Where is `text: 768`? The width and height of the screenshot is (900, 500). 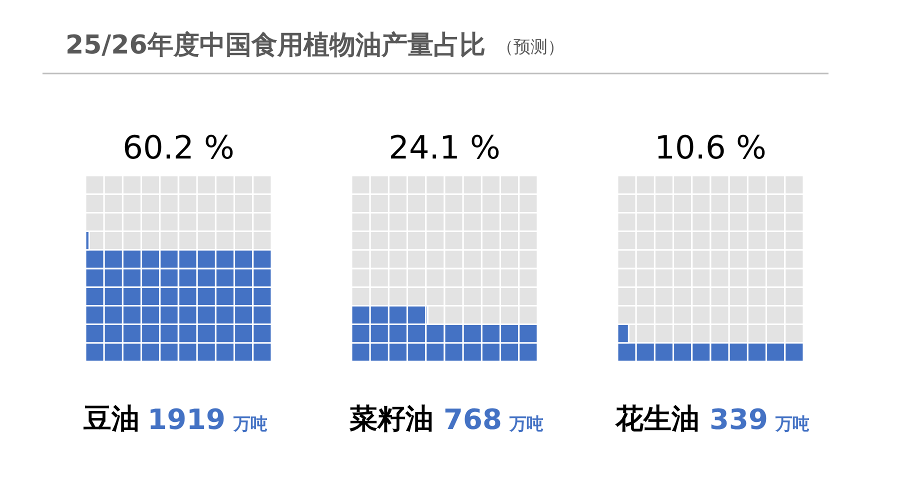
text: 768 is located at coordinates (473, 419).